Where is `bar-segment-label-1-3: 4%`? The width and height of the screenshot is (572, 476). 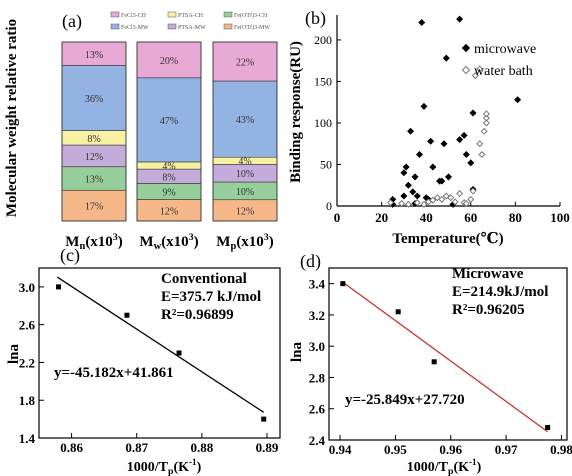 bar-segment-label-1-3: 4% is located at coordinates (168, 167).